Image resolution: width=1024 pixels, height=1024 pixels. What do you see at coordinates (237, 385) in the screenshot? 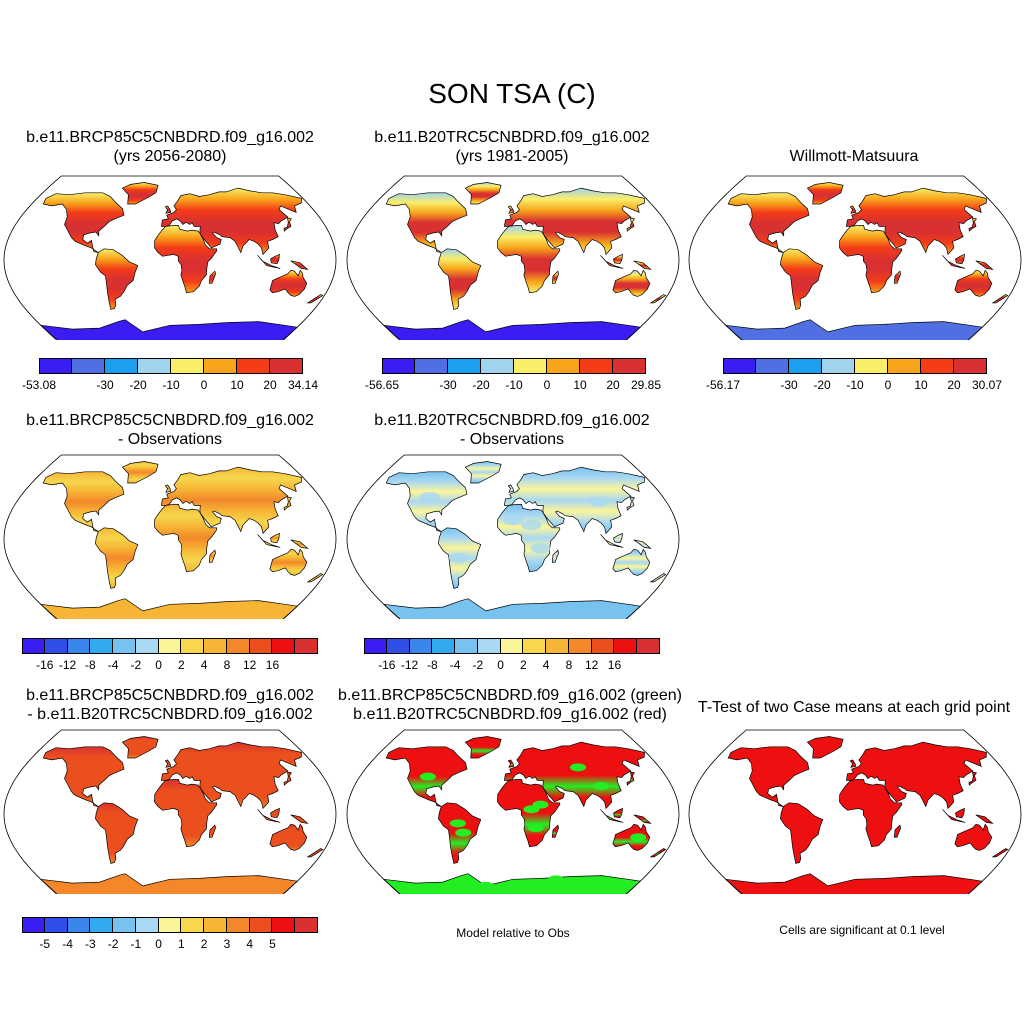
I see `colorbar-tick-label: 10` at bounding box center [237, 385].